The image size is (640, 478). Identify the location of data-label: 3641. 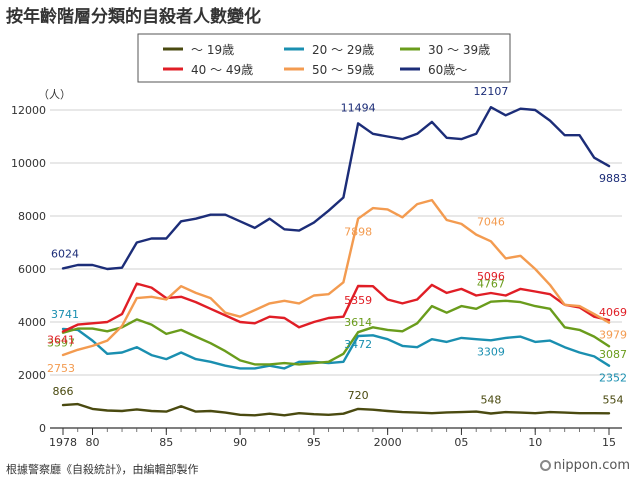
(61, 340).